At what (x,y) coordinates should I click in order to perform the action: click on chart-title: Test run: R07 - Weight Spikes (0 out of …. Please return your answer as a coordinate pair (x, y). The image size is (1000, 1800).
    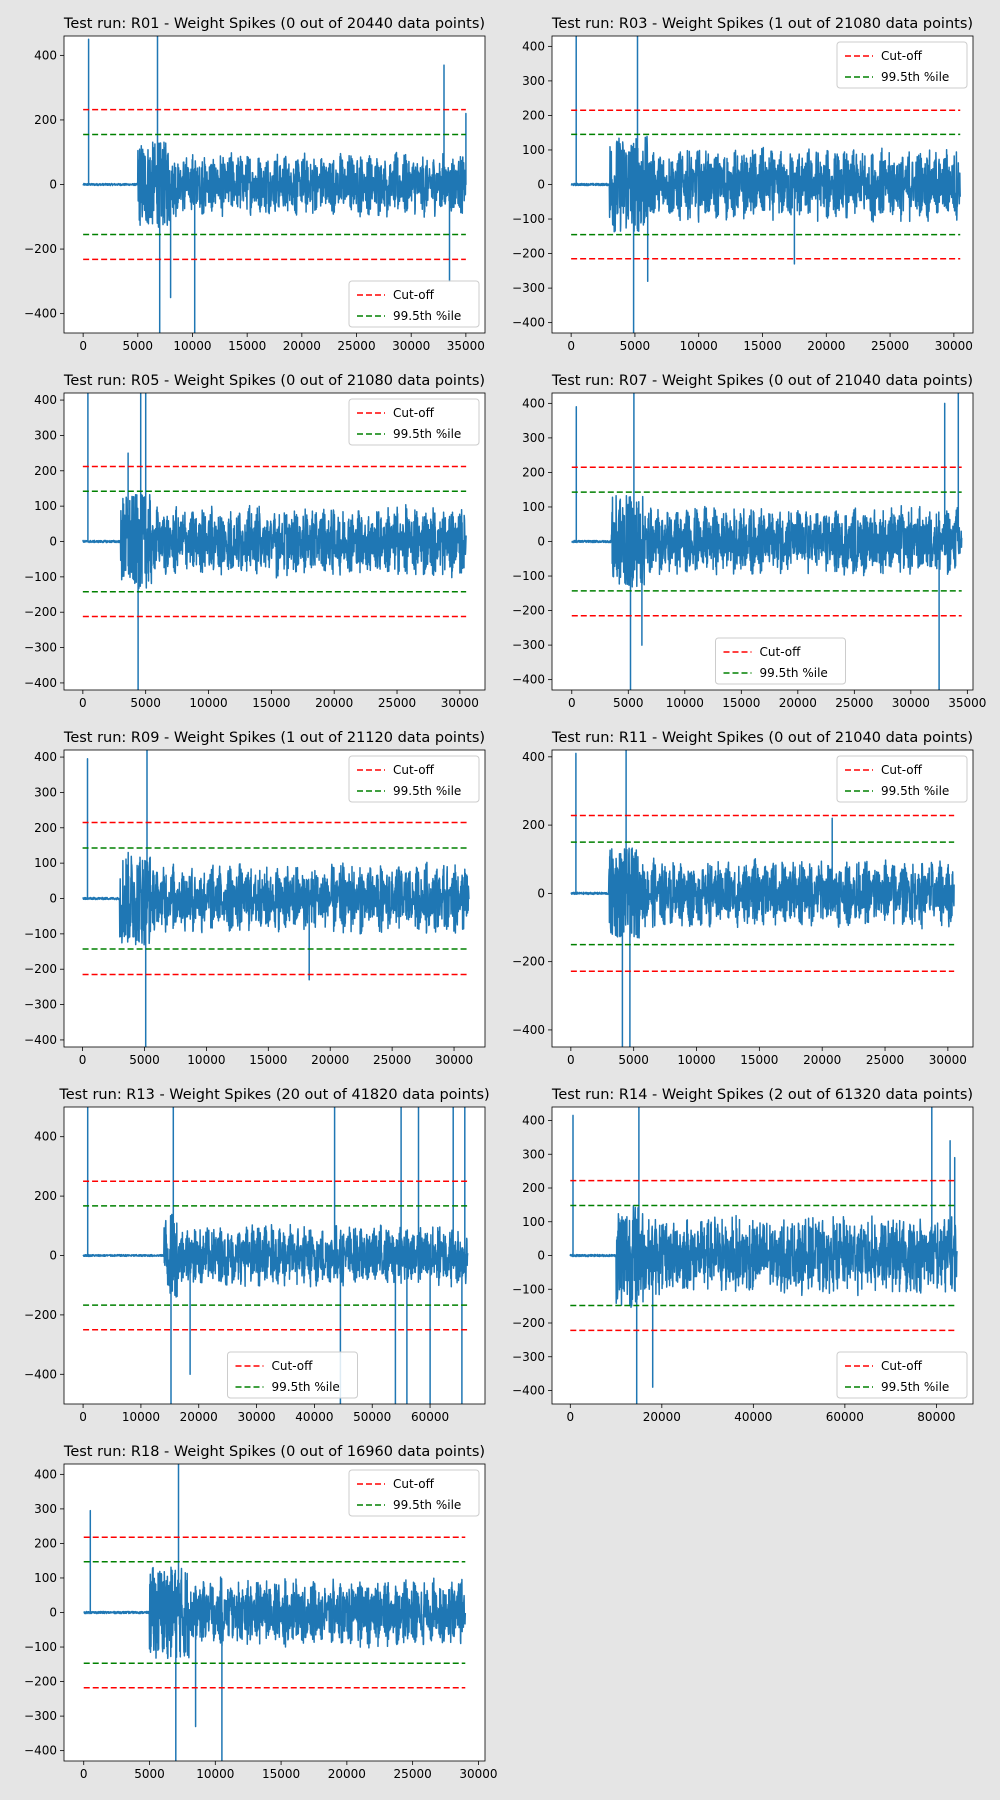
    Looking at the image, I should click on (762, 381).